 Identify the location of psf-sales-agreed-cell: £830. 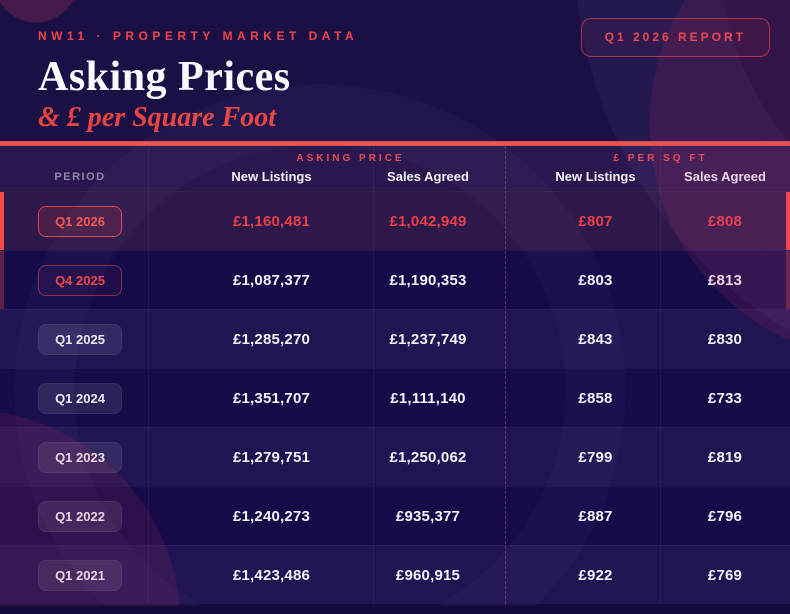
(725, 339).